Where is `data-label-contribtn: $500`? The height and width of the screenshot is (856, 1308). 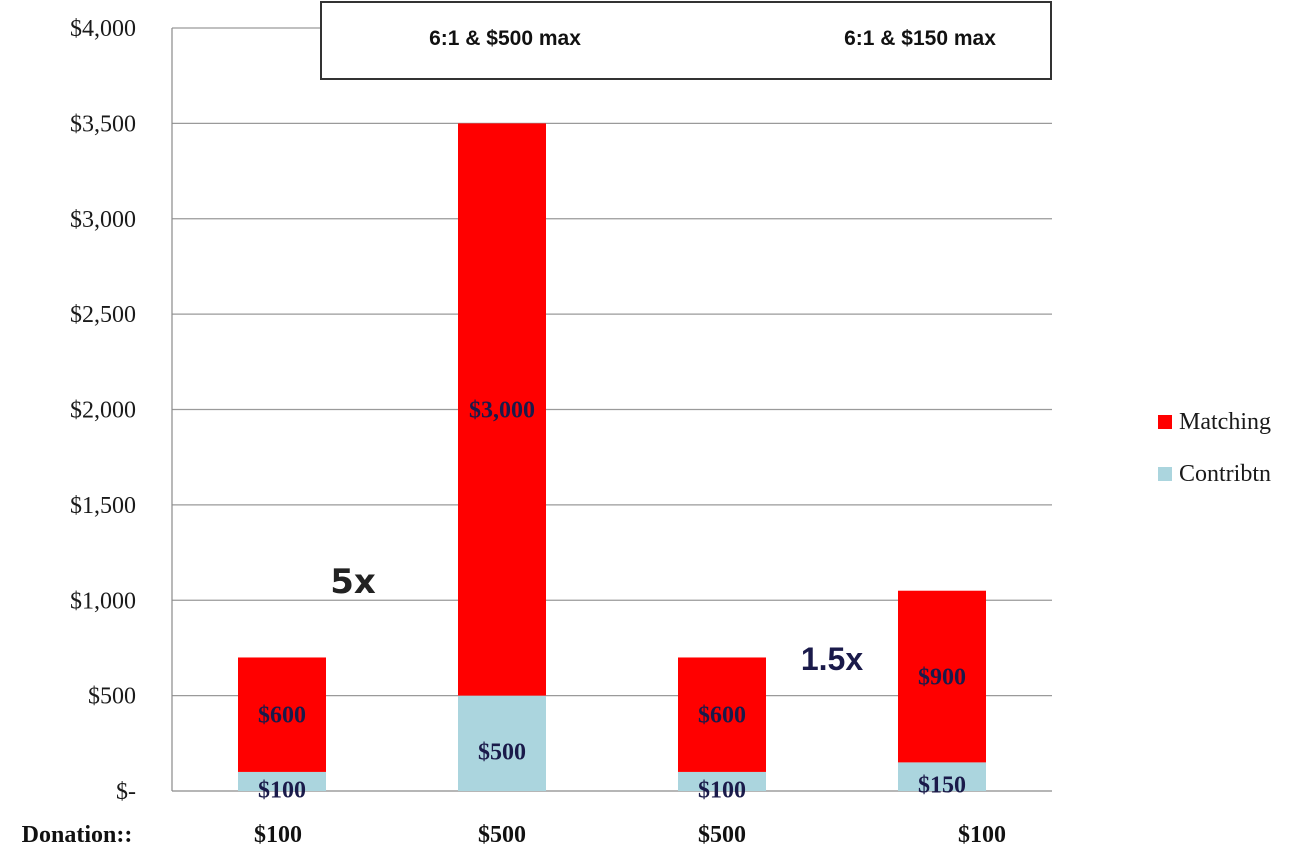 data-label-contribtn: $500 is located at coordinates (502, 752).